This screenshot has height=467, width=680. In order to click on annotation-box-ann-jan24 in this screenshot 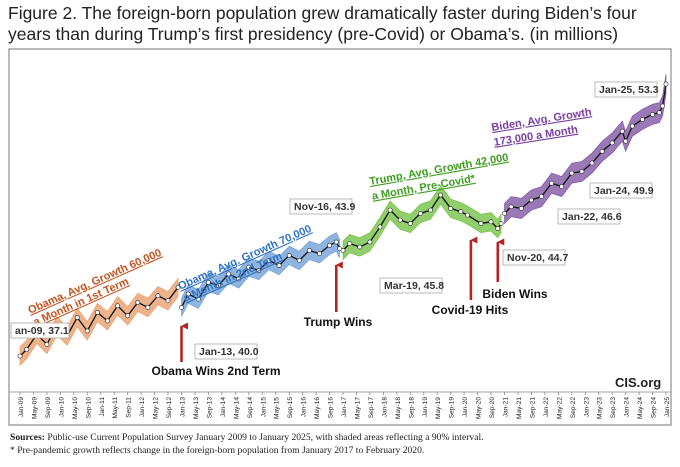, I will do `click(621, 190)`.